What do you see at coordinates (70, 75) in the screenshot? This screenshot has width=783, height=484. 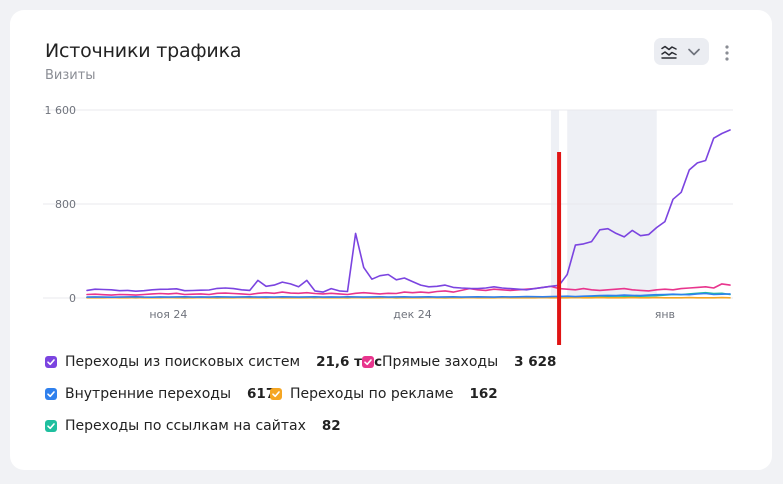 I see `widget-subtitle: Визиты` at bounding box center [70, 75].